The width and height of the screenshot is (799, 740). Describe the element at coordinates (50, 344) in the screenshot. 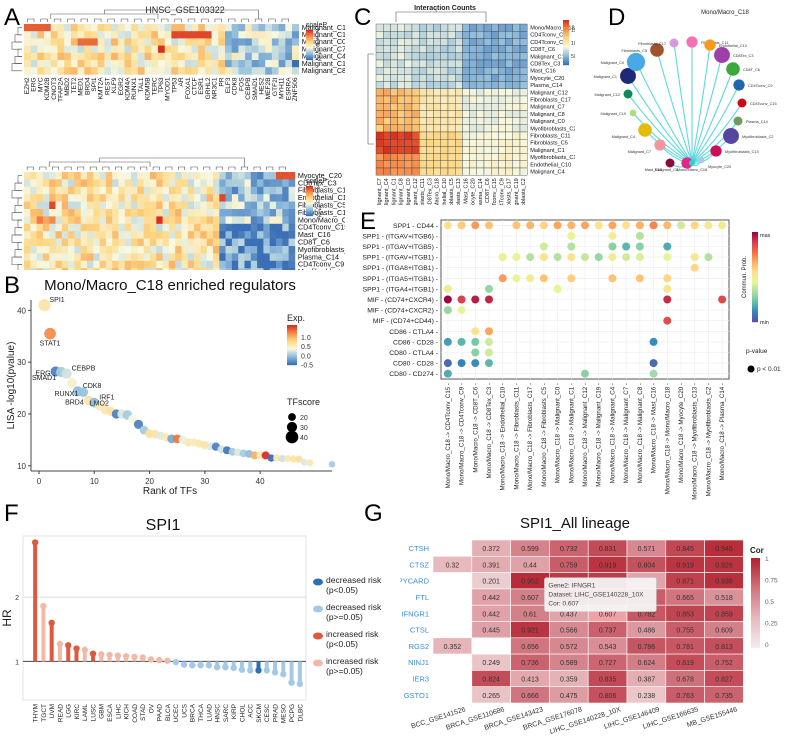

I see `point-label: STAT1` at that location.